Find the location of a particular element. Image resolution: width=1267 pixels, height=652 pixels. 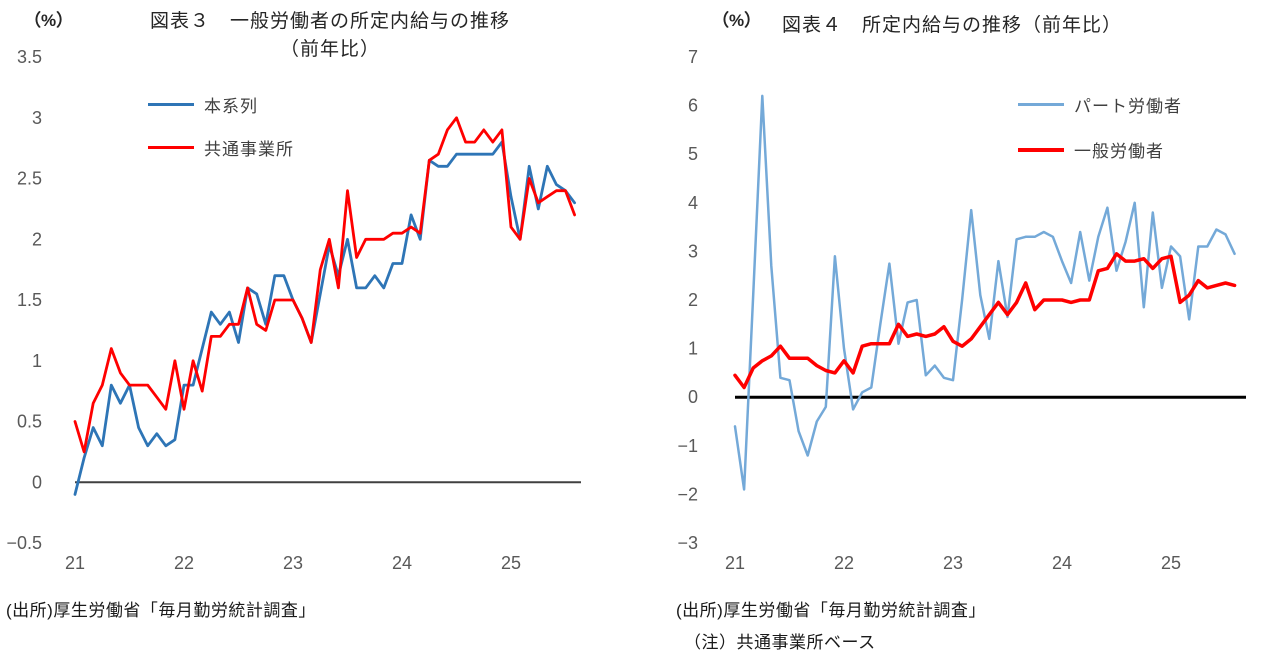

svg-text: 6 is located at coordinates (693, 106).